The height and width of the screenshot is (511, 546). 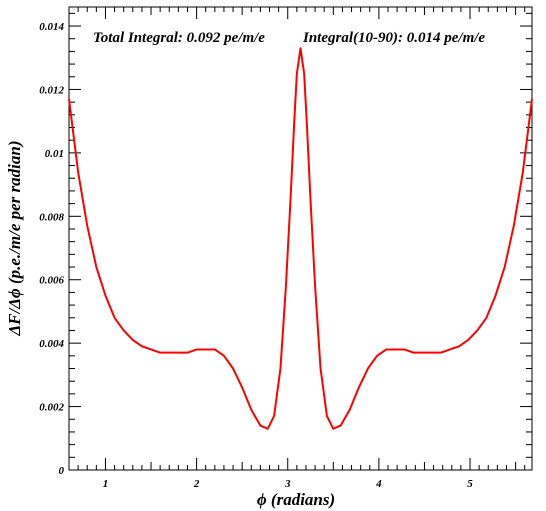 What do you see at coordinates (287, 484) in the screenshot?
I see `x-tick-label: 3` at bounding box center [287, 484].